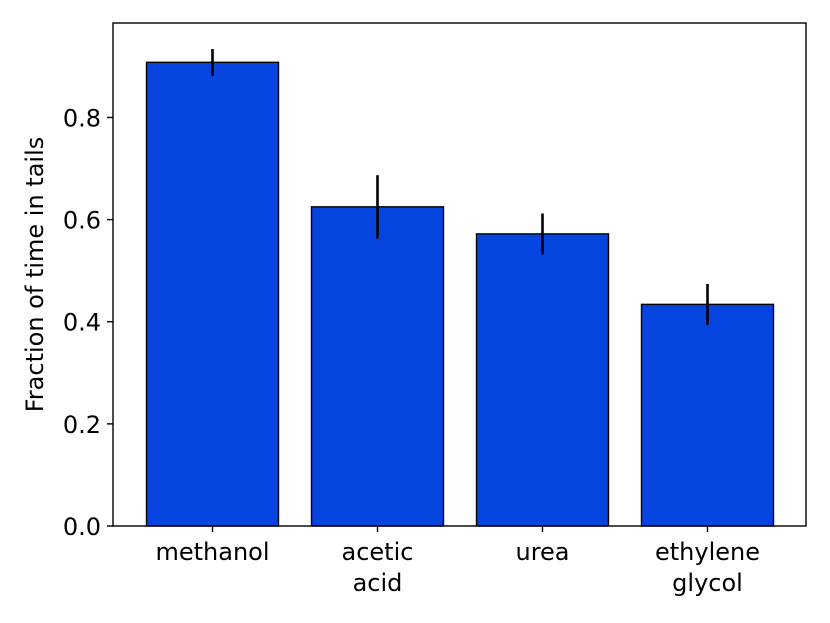 The width and height of the screenshot is (830, 623). What do you see at coordinates (542, 552) in the screenshot?
I see `x-tick-label-2: urea` at bounding box center [542, 552].